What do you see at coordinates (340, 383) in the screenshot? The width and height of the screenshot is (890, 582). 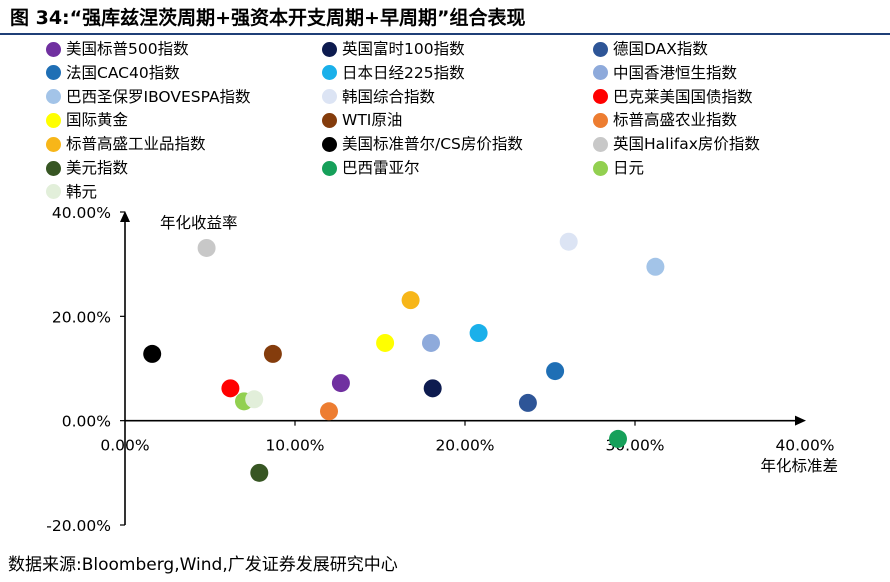 I see `data-point: 美国标普500指数` at bounding box center [340, 383].